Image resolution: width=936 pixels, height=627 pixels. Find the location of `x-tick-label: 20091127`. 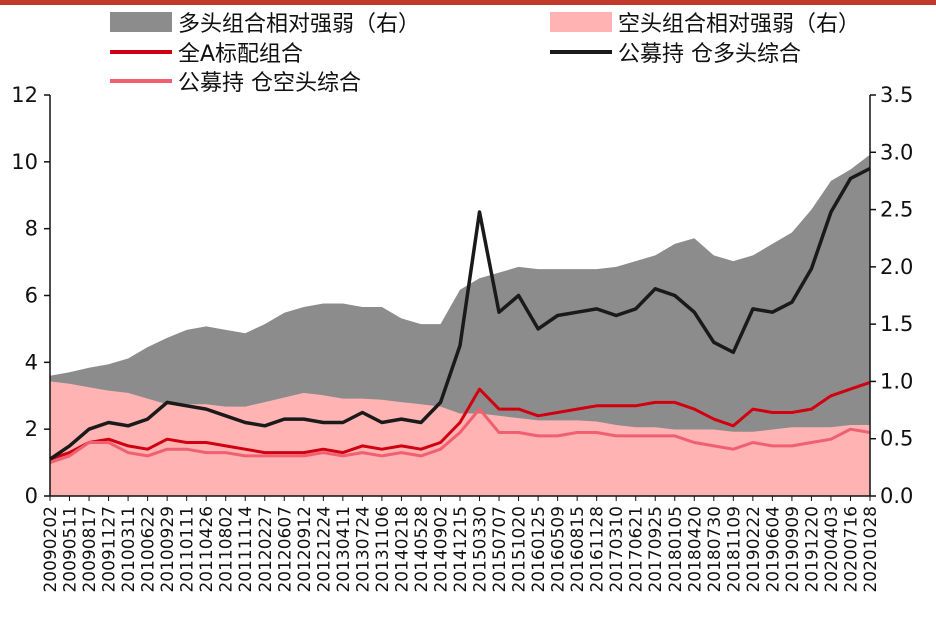

x-tick-label: 20091127 is located at coordinates (110, 549).